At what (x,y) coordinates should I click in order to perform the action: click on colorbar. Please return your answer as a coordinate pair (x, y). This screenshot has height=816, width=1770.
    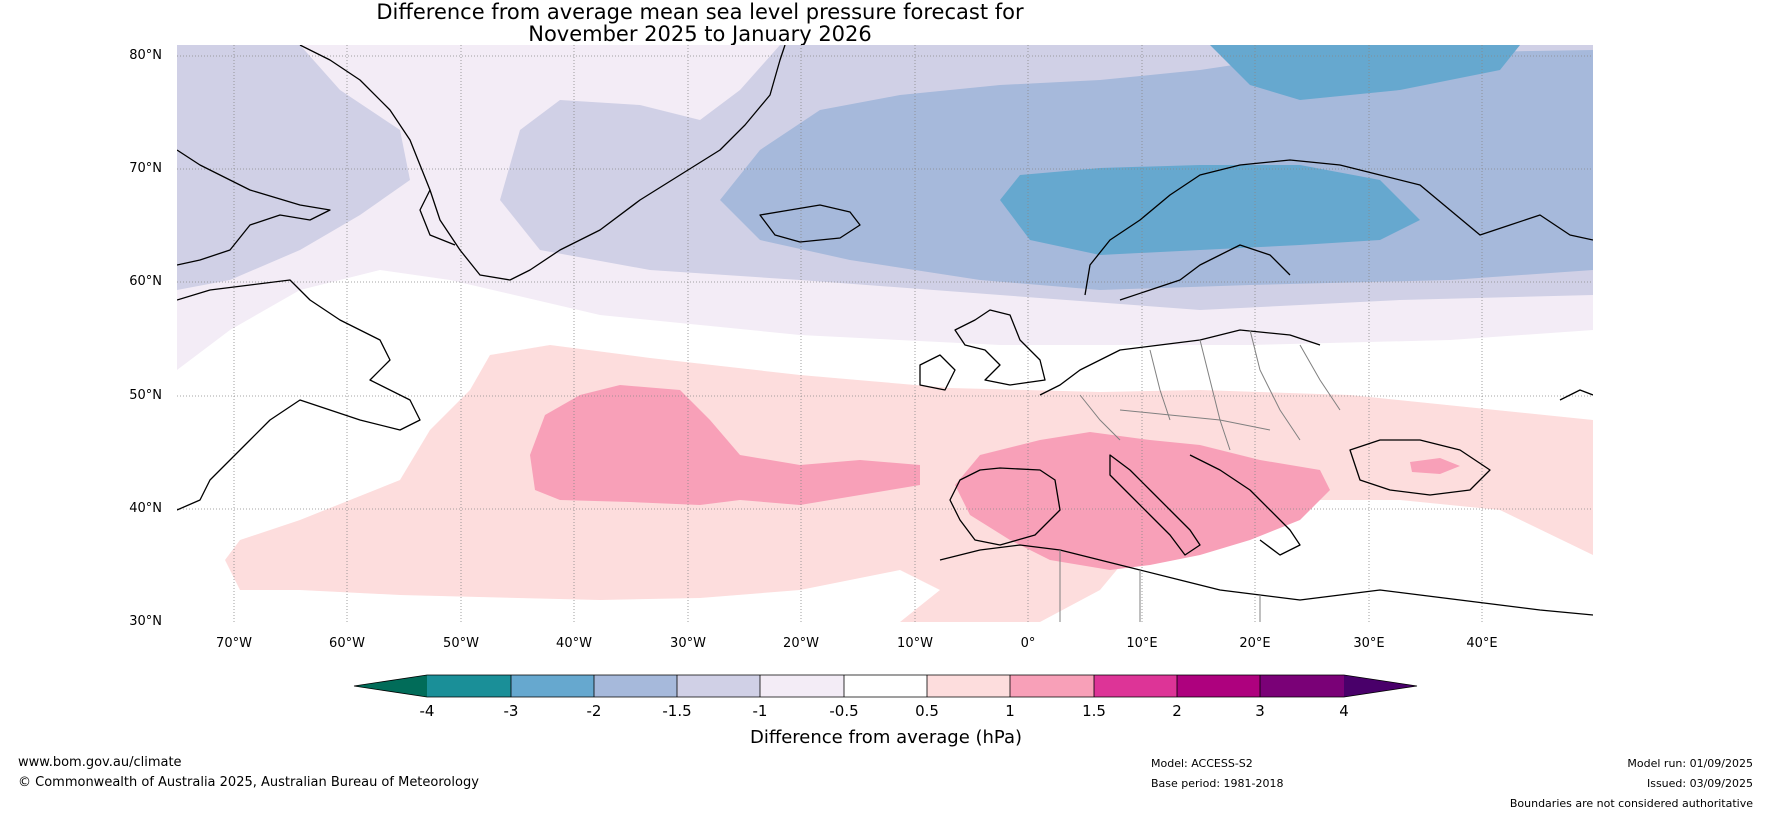
    Looking at the image, I should click on (885, 686).